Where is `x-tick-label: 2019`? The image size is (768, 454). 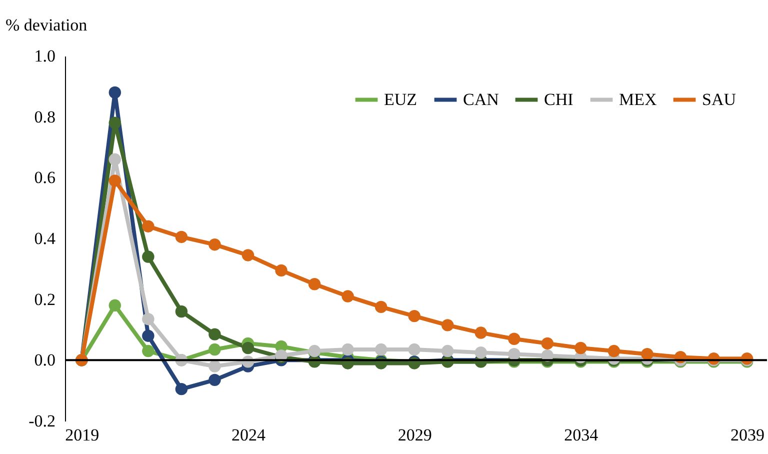 x-tick-label: 2019 is located at coordinates (82, 435).